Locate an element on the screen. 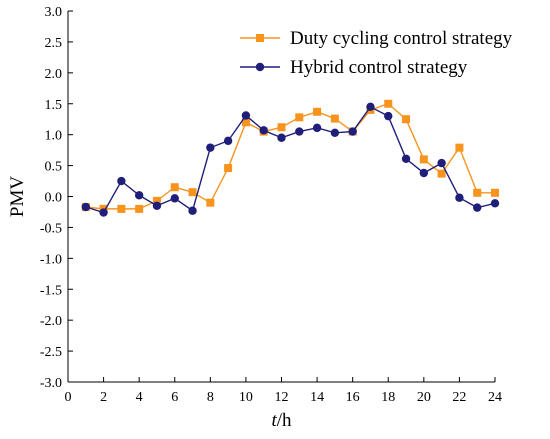 The width and height of the screenshot is (550, 439). y-tick-label: 0.5 is located at coordinates (54, 167).